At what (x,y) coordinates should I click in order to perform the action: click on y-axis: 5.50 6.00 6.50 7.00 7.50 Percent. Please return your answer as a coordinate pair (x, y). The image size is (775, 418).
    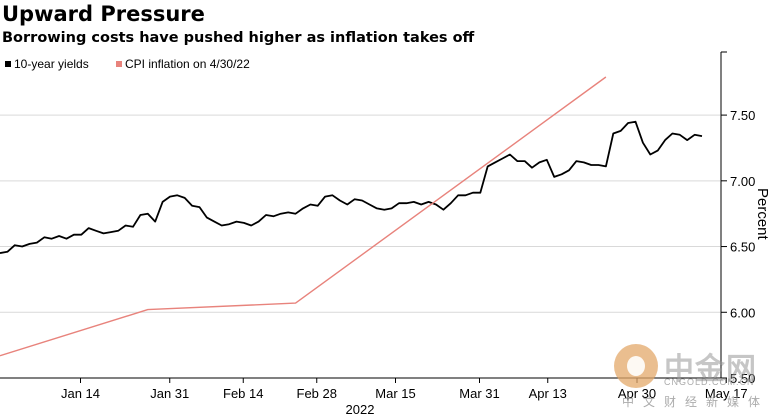
    Looking at the image, I should click on (745, 218).